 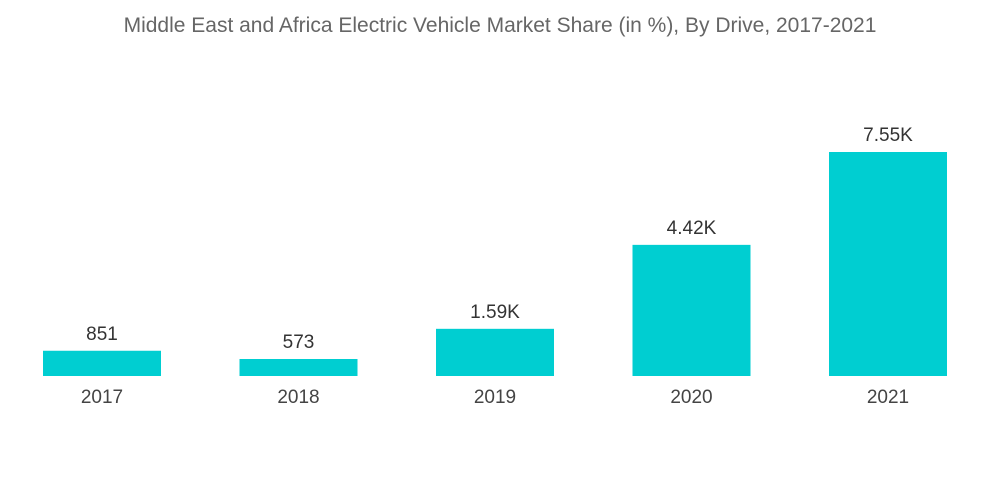 What do you see at coordinates (298, 397) in the screenshot?
I see `x-tick-label-2018: 2018` at bounding box center [298, 397].